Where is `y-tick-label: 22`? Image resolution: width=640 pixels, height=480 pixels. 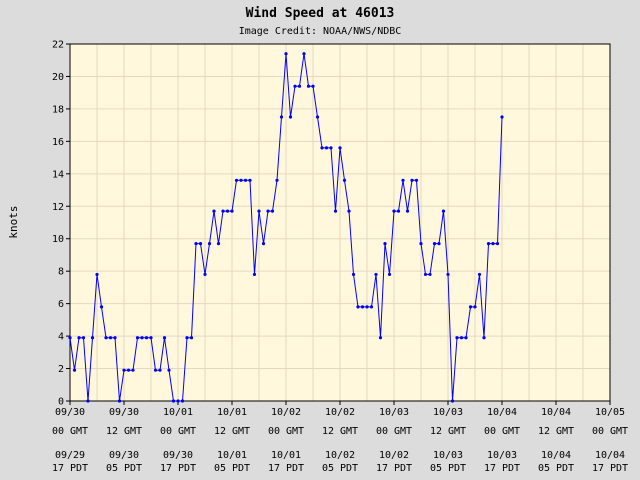 y-tick-label: 22 is located at coordinates (58, 45).